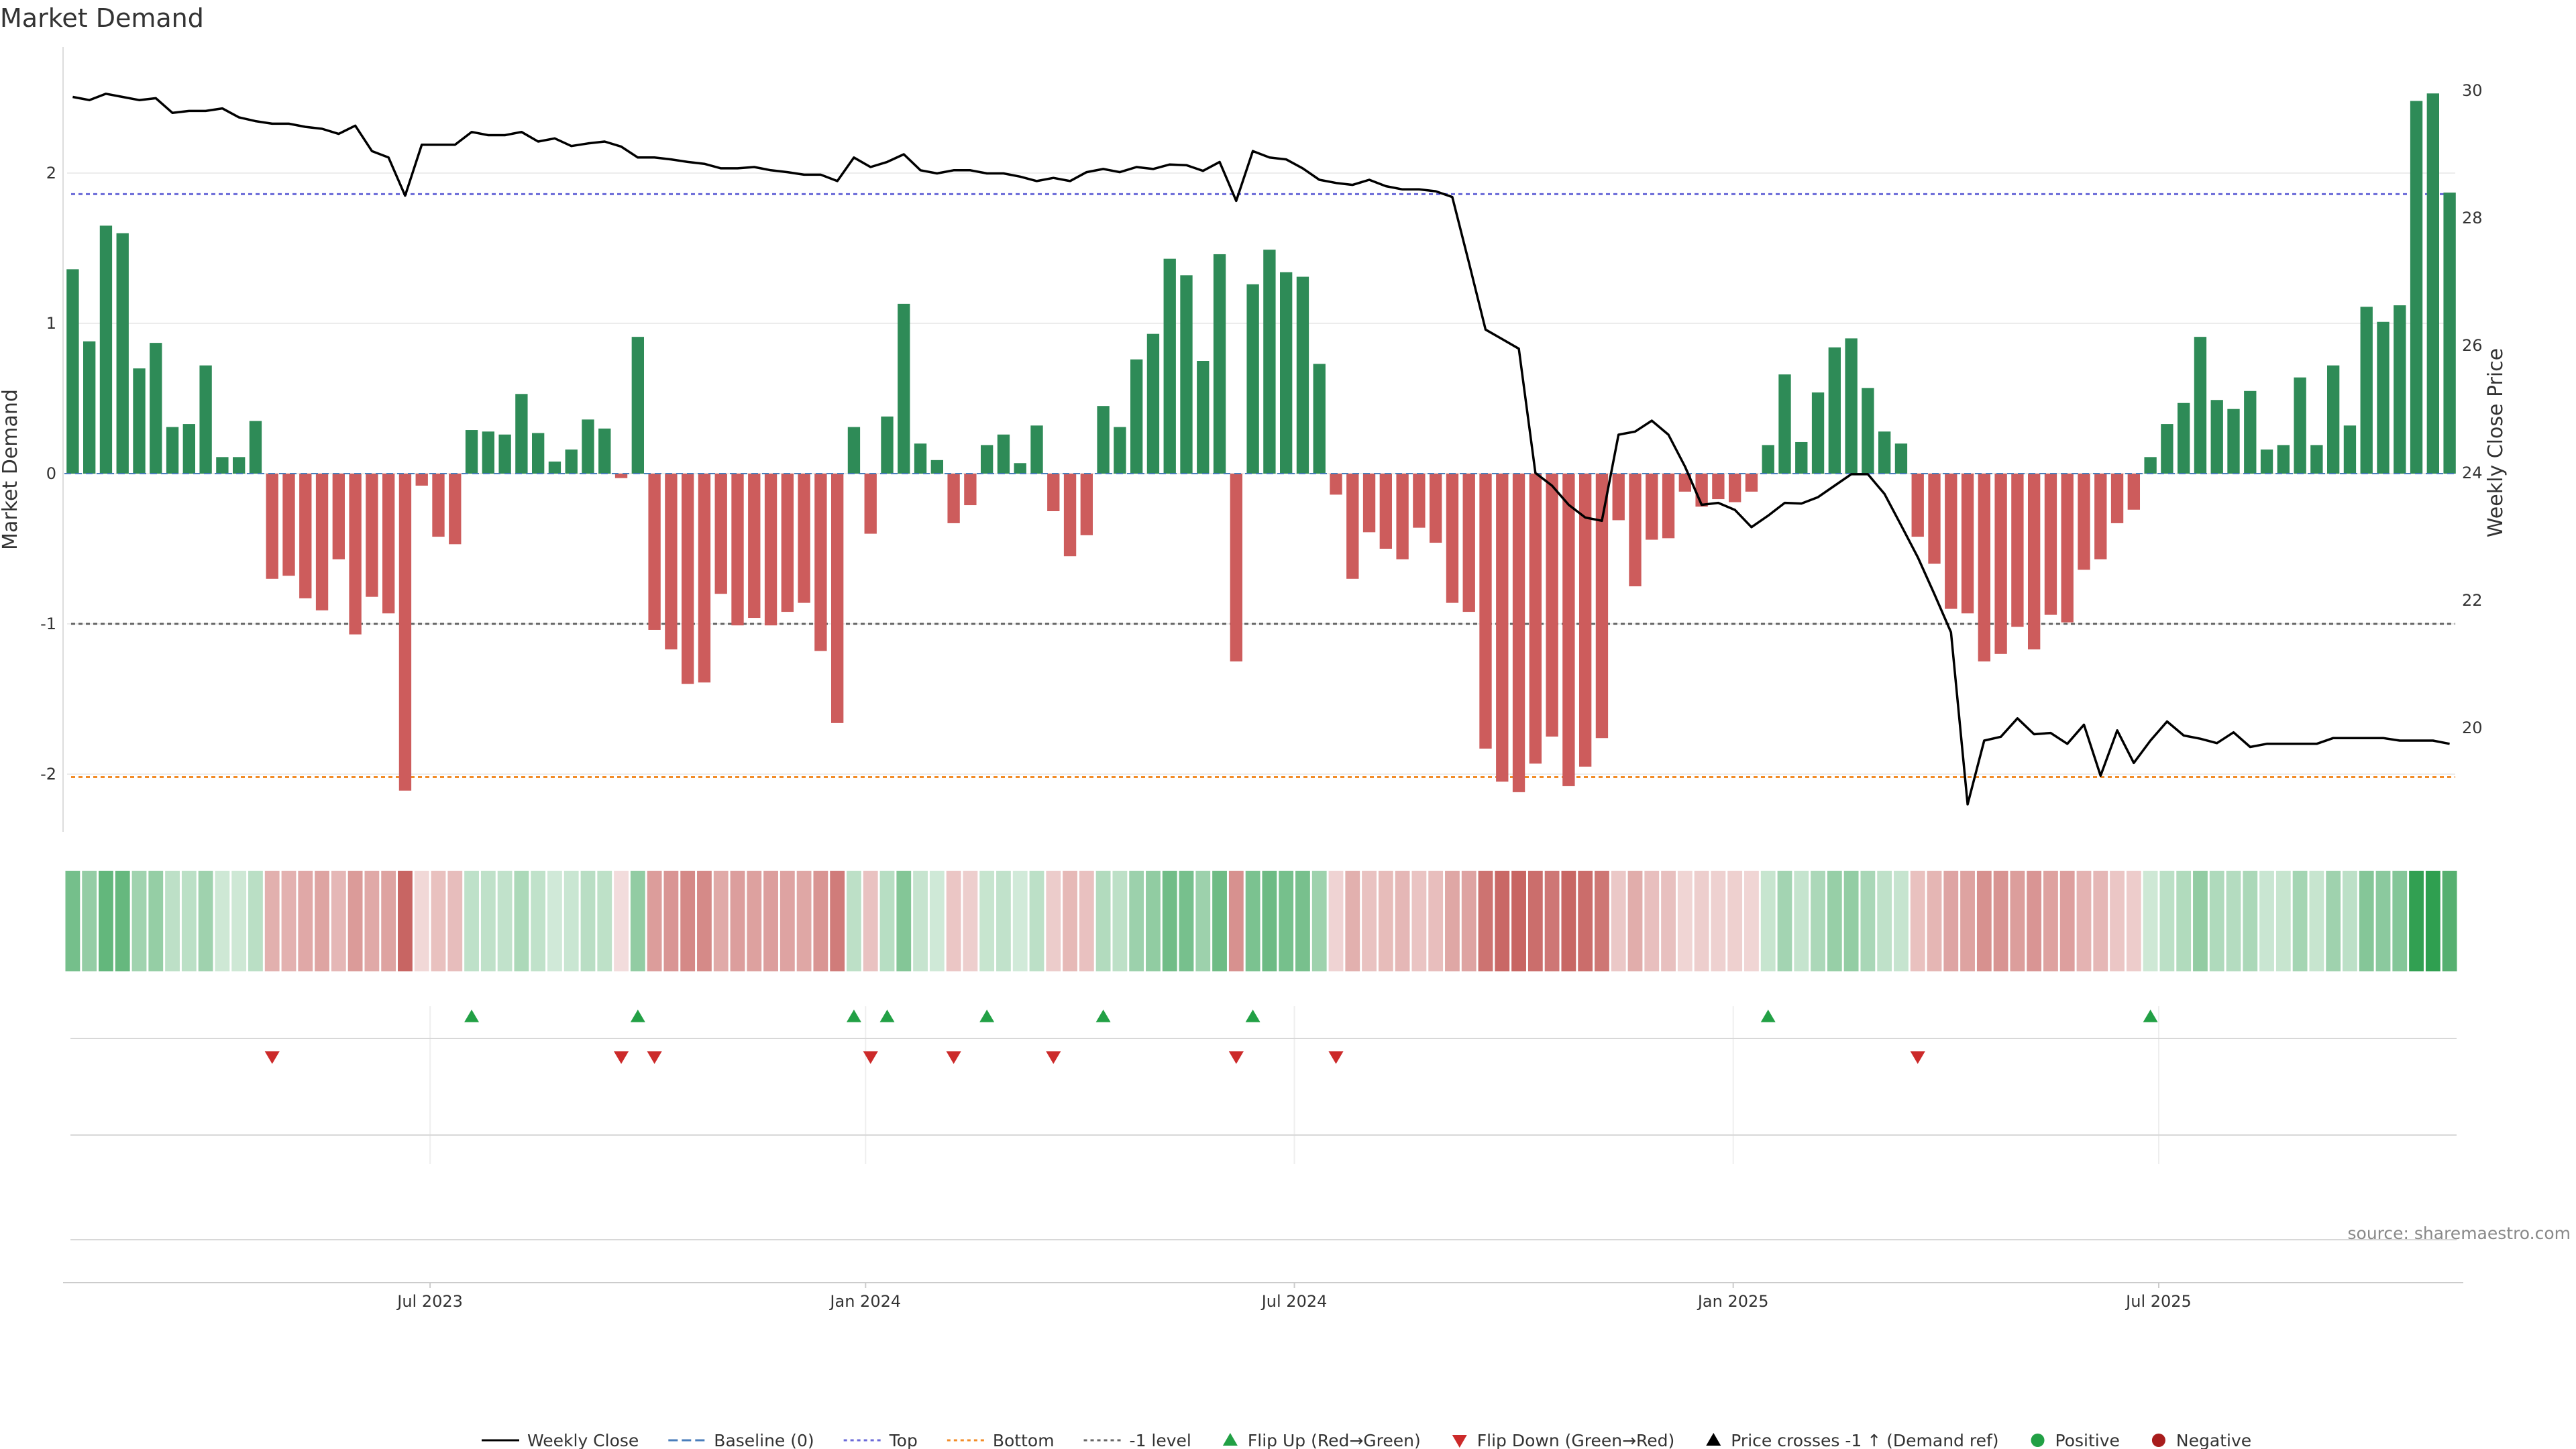  What do you see at coordinates (1261, 921) in the screenshot?
I see `demand-heat-strip` at bounding box center [1261, 921].